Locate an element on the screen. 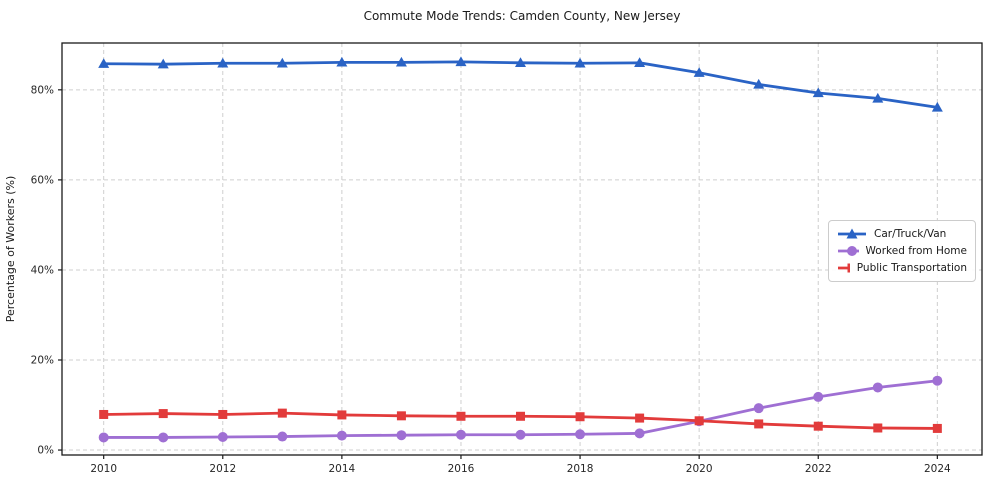  legend-item-public-transportation: Public Transportation is located at coordinates (902, 268).